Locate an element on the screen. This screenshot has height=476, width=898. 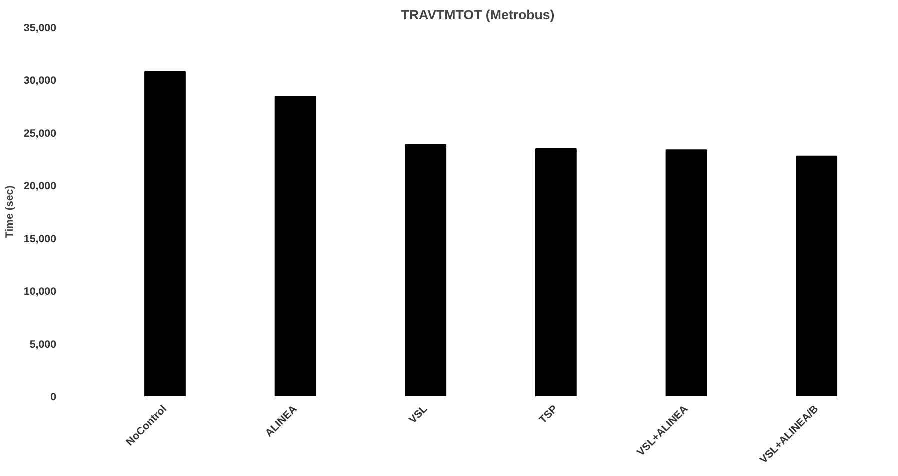
chart-title: TRAVTMTOT (Metrobus) is located at coordinates (478, 15).